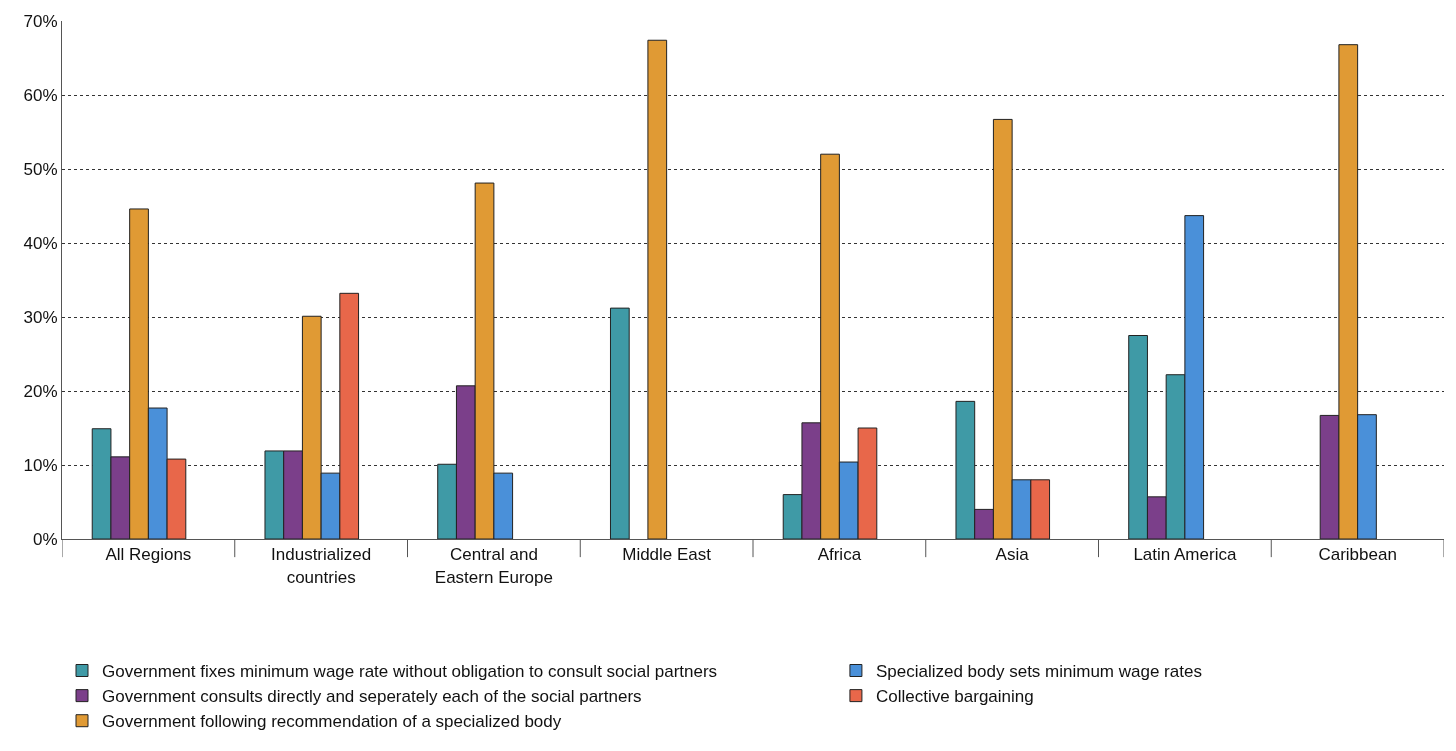  Describe the element at coordinates (1038, 672) in the screenshot. I see `legend-label: Specialized body sets minimum wage rates` at that location.